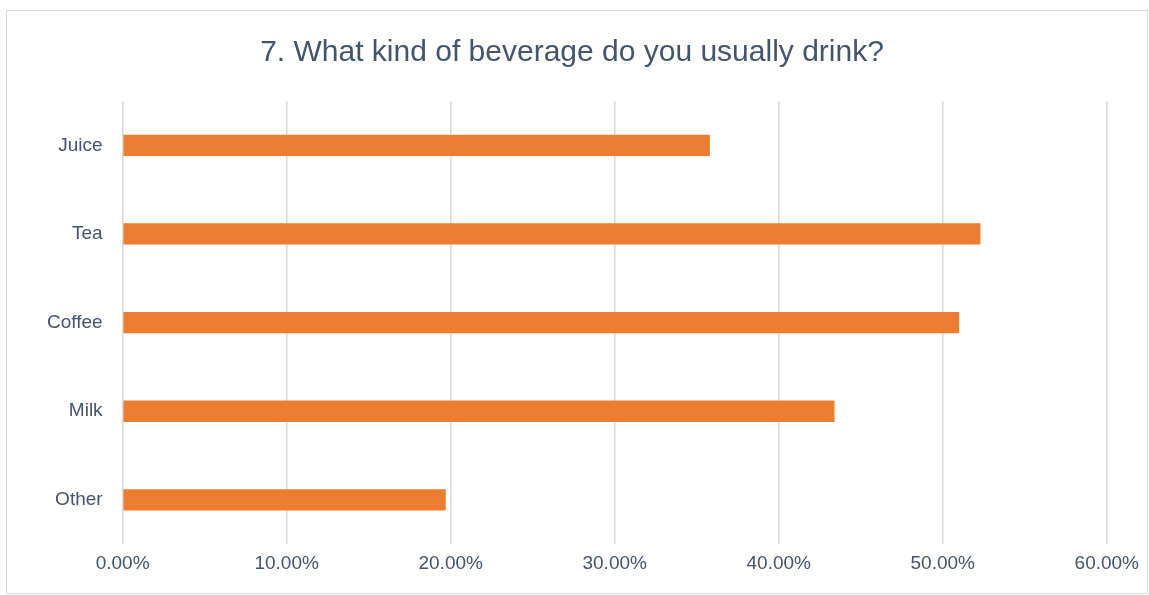 The width and height of the screenshot is (1149, 595). Describe the element at coordinates (572, 51) in the screenshot. I see `chart-title: 7. What kind of beverage do you usually drink?` at that location.